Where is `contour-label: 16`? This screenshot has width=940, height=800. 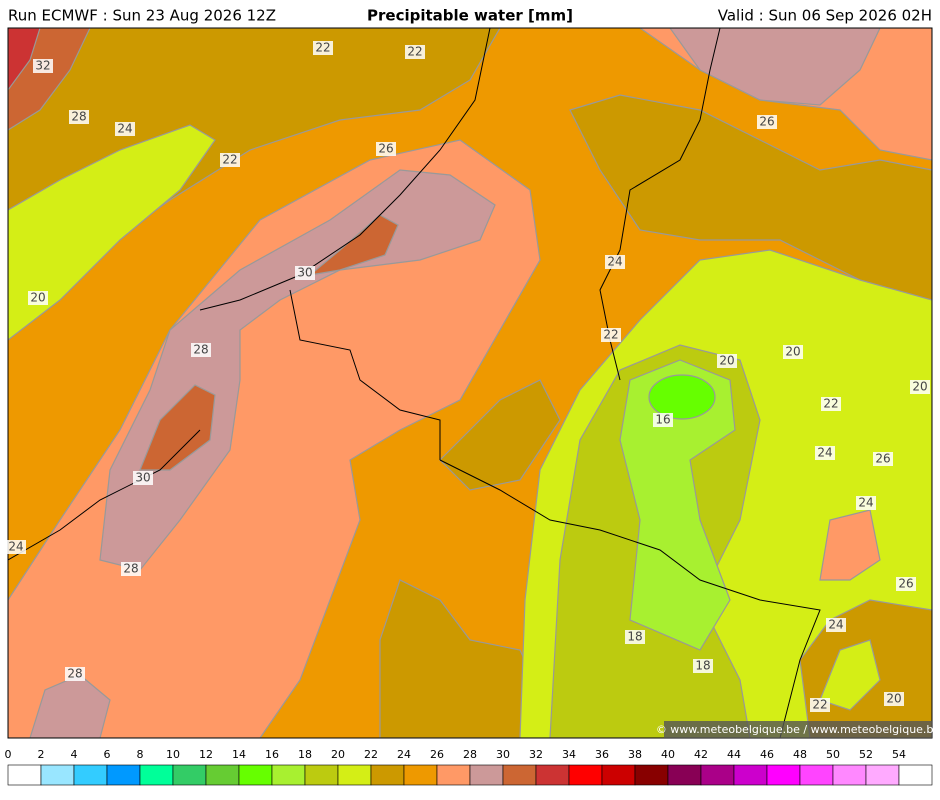
contour-label: 16 is located at coordinates (662, 420).